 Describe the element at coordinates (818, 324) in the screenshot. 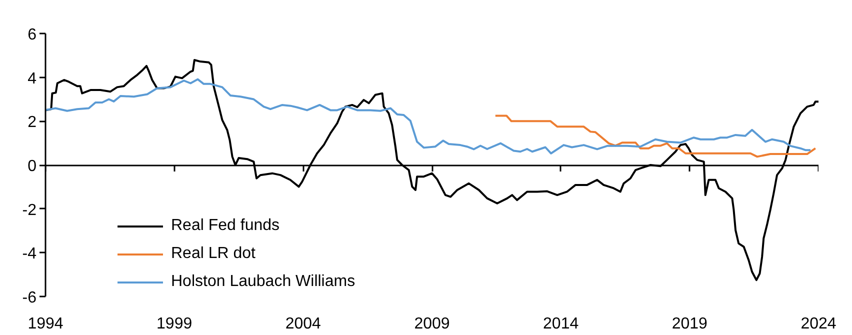

I see `x-tick-label: 2024` at that location.